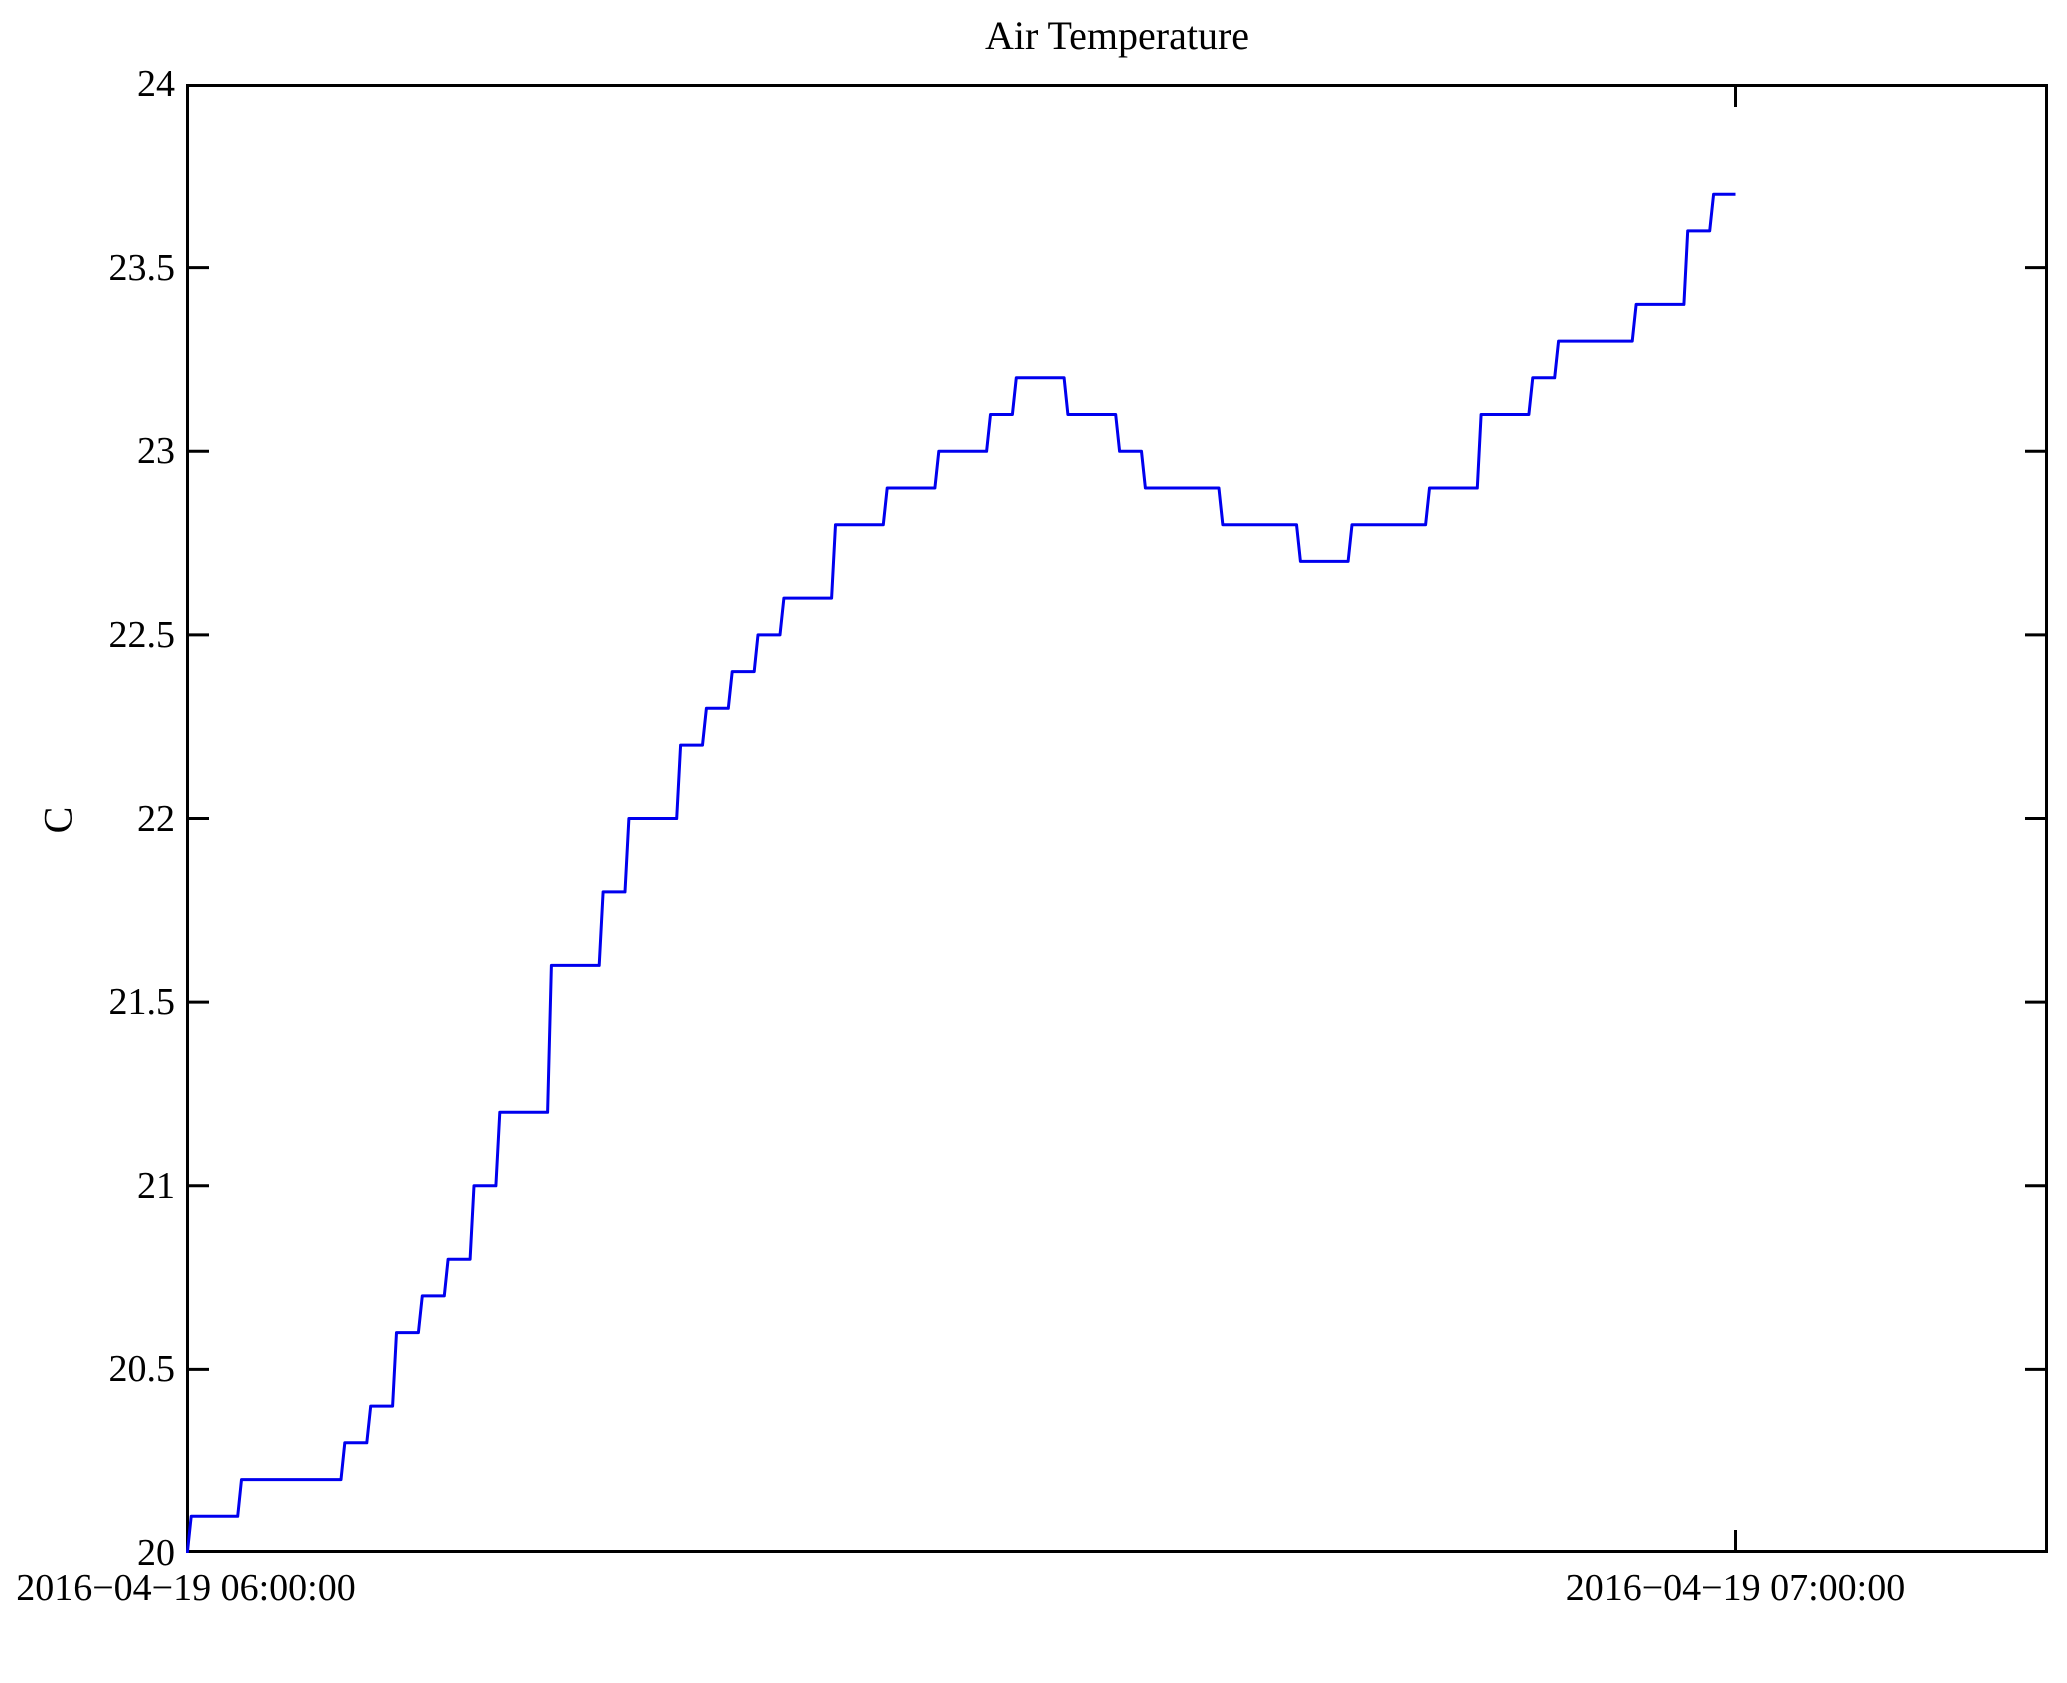  I want to click on y-tick-label: 20.5, so click(142, 1369).